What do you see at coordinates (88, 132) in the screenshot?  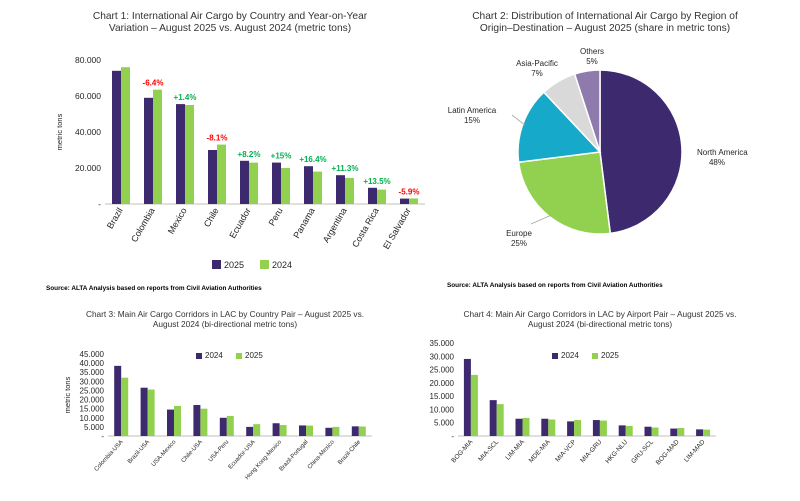 I see `y-tick-label: 40.000` at bounding box center [88, 132].